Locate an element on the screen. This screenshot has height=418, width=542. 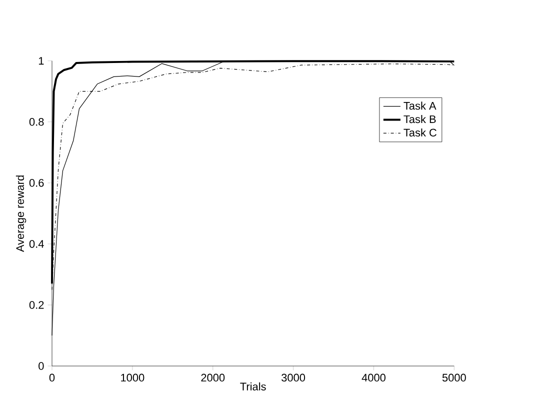
x-tick-label: 3000 is located at coordinates (294, 378).